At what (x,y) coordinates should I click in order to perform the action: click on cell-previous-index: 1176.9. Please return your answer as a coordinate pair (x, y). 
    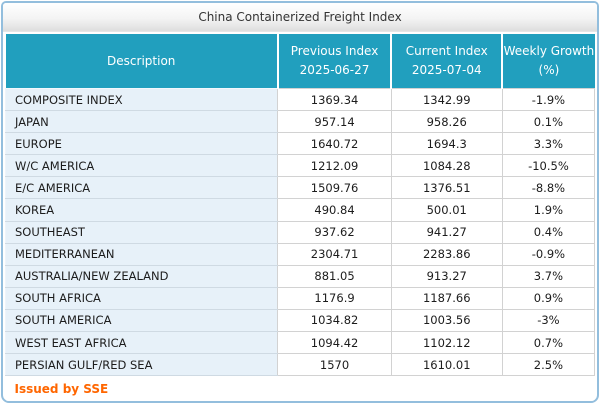
    Looking at the image, I should click on (334, 298).